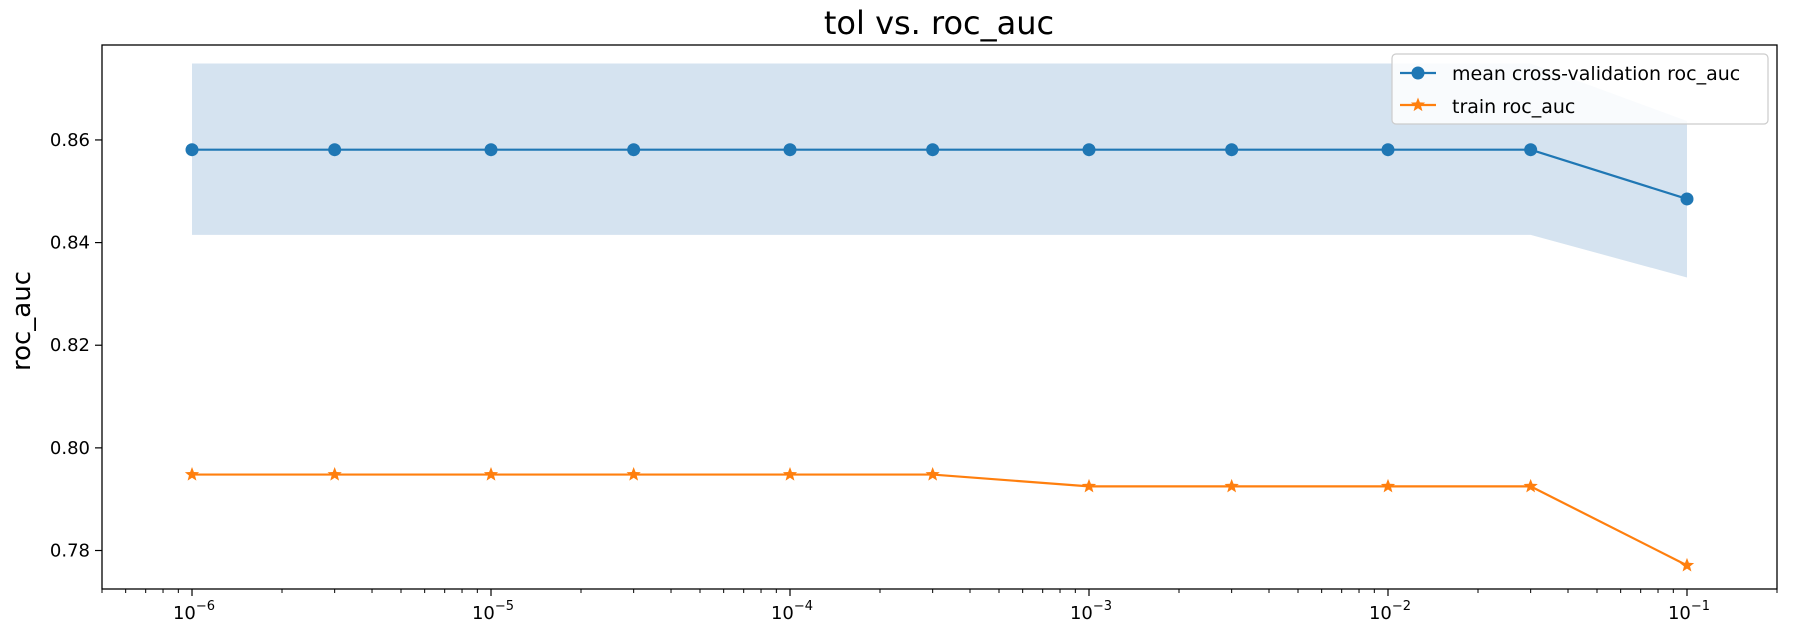 The image size is (1816, 638). What do you see at coordinates (70, 551) in the screenshot?
I see `y-tick-label: 0.78` at bounding box center [70, 551].